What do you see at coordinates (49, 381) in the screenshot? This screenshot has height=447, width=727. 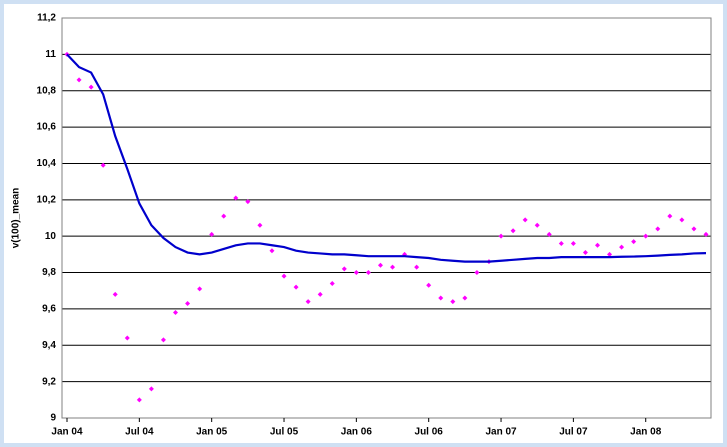 I see `y-tick-label: 9,2` at bounding box center [49, 381].